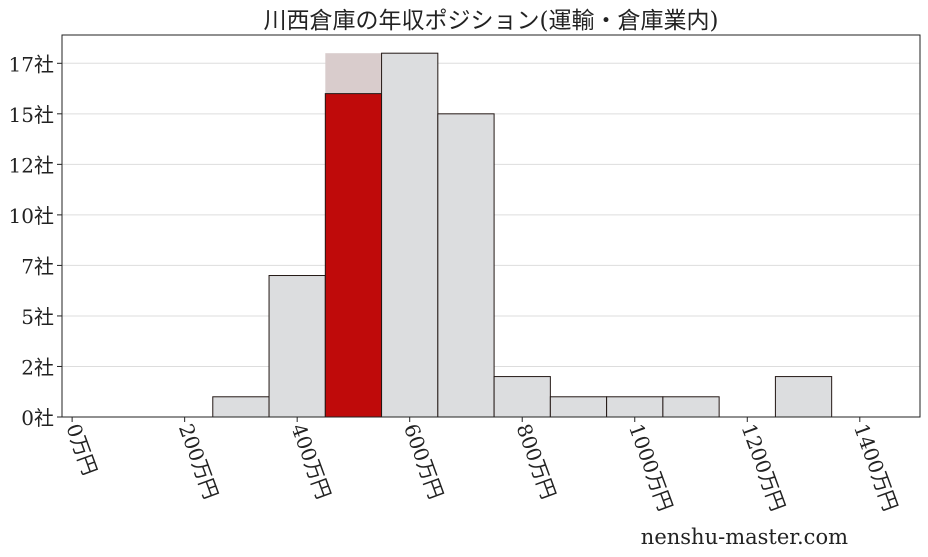 This screenshot has width=928, height=557. Describe the element at coordinates (31, 115) in the screenshot. I see `y-tick-label: 15社` at that location.